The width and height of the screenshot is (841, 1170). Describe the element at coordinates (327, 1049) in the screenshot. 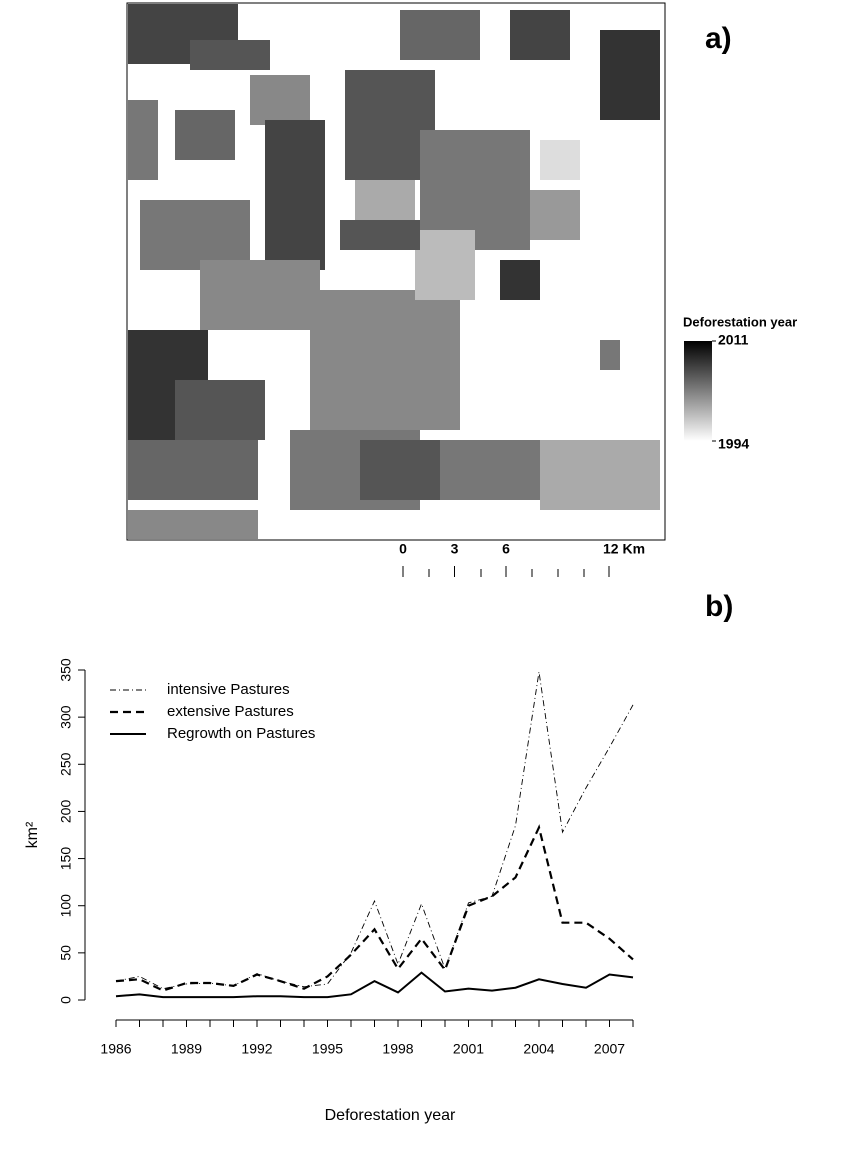

I see `x-tick-label: 1995` at that location.